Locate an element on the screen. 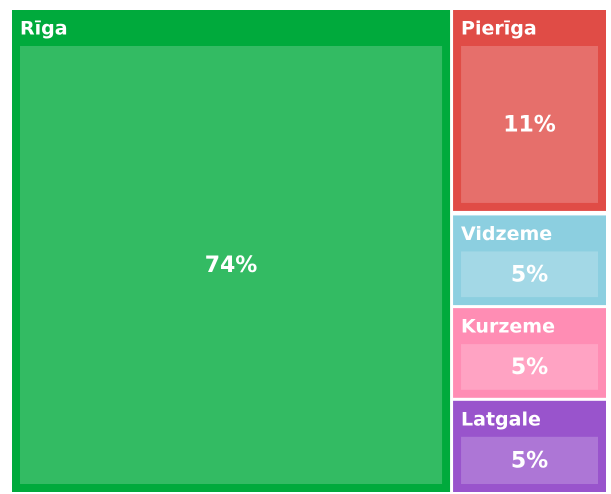 This screenshot has height=494, width=611. tile-label: Kurzeme is located at coordinates (508, 327).